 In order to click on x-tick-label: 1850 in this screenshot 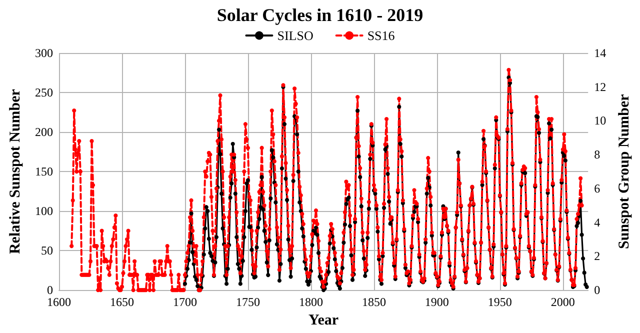, I will do `click(374, 302)`.